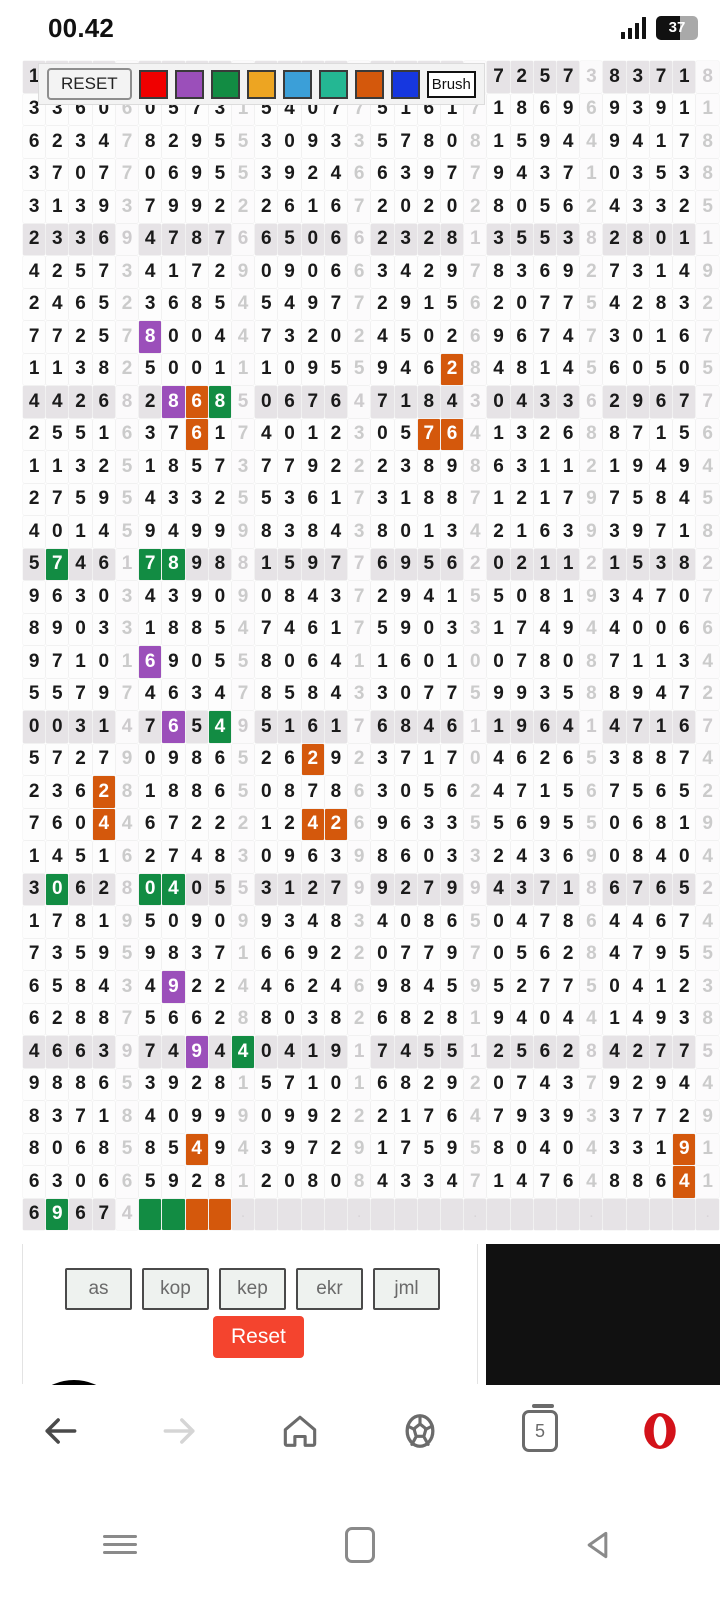  I want to click on reset-button: Reset, so click(258, 1337).